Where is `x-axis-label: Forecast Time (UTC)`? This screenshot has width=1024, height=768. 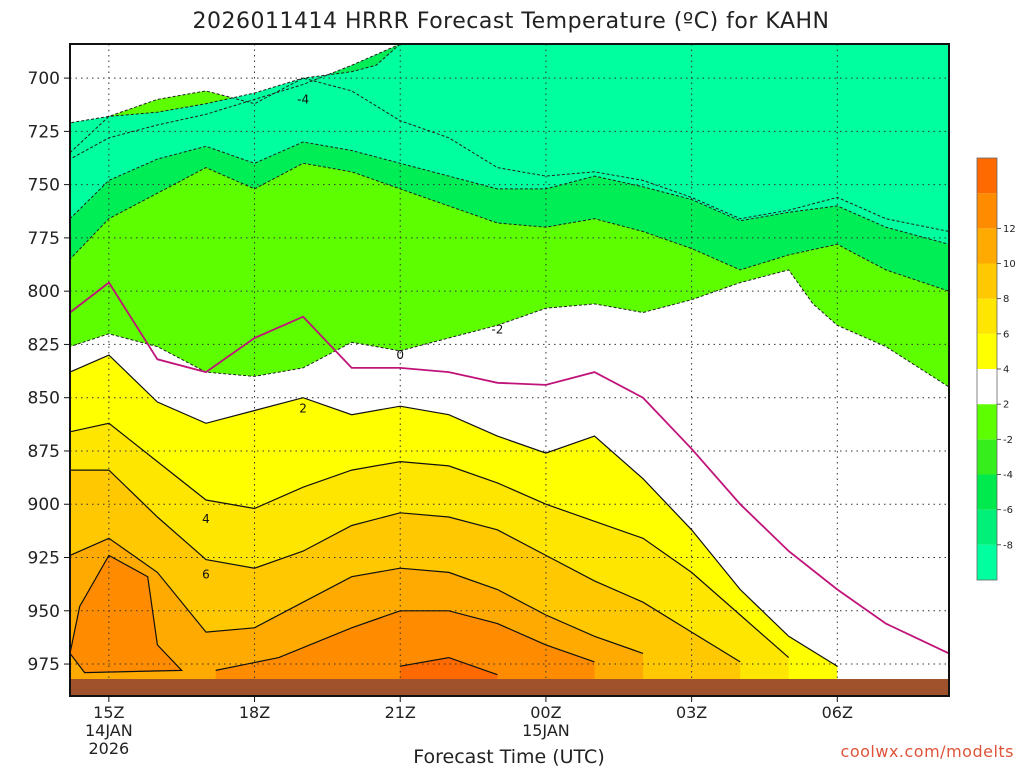 x-axis-label: Forecast Time (UTC) is located at coordinates (508, 757).